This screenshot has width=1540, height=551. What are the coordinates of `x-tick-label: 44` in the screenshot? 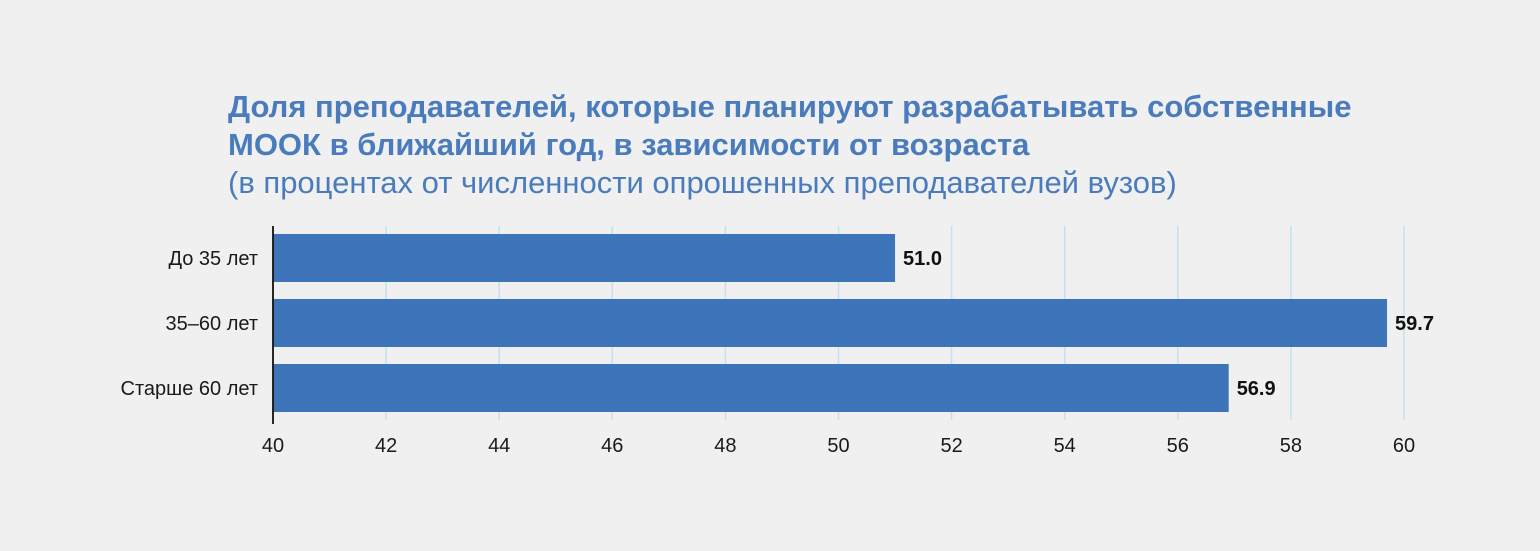 It's located at (499, 446).